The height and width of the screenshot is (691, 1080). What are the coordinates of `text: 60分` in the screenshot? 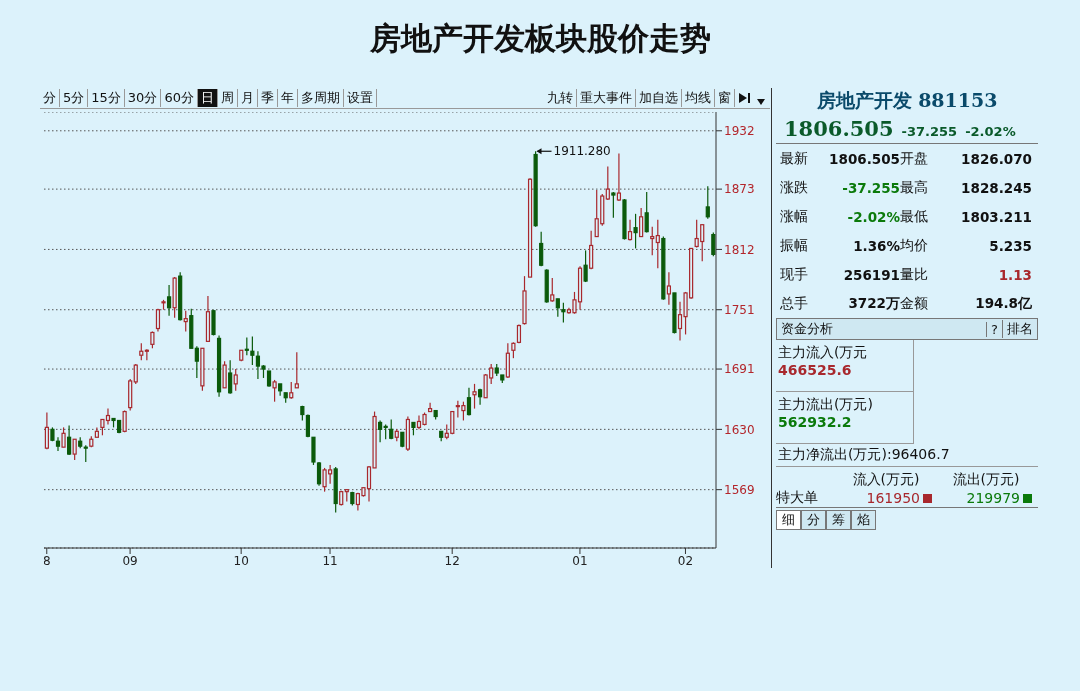 It's located at (179, 98).